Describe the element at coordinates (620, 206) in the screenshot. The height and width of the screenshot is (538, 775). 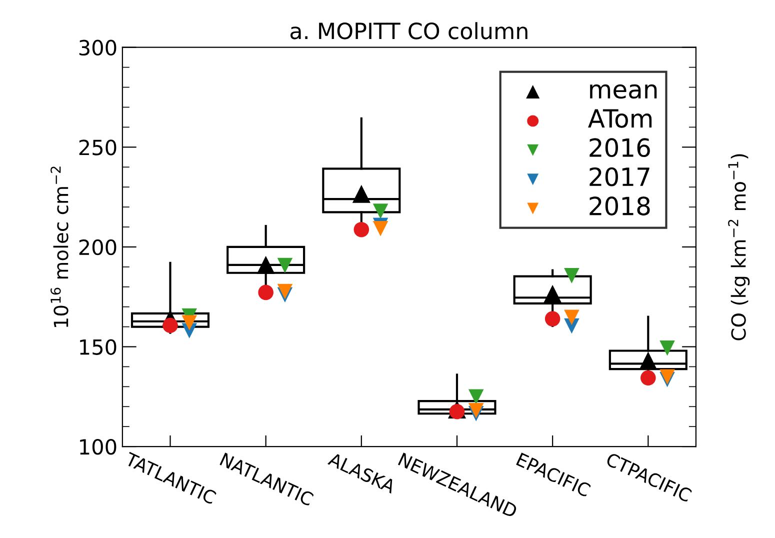
I see `legend-label: 2018` at that location.